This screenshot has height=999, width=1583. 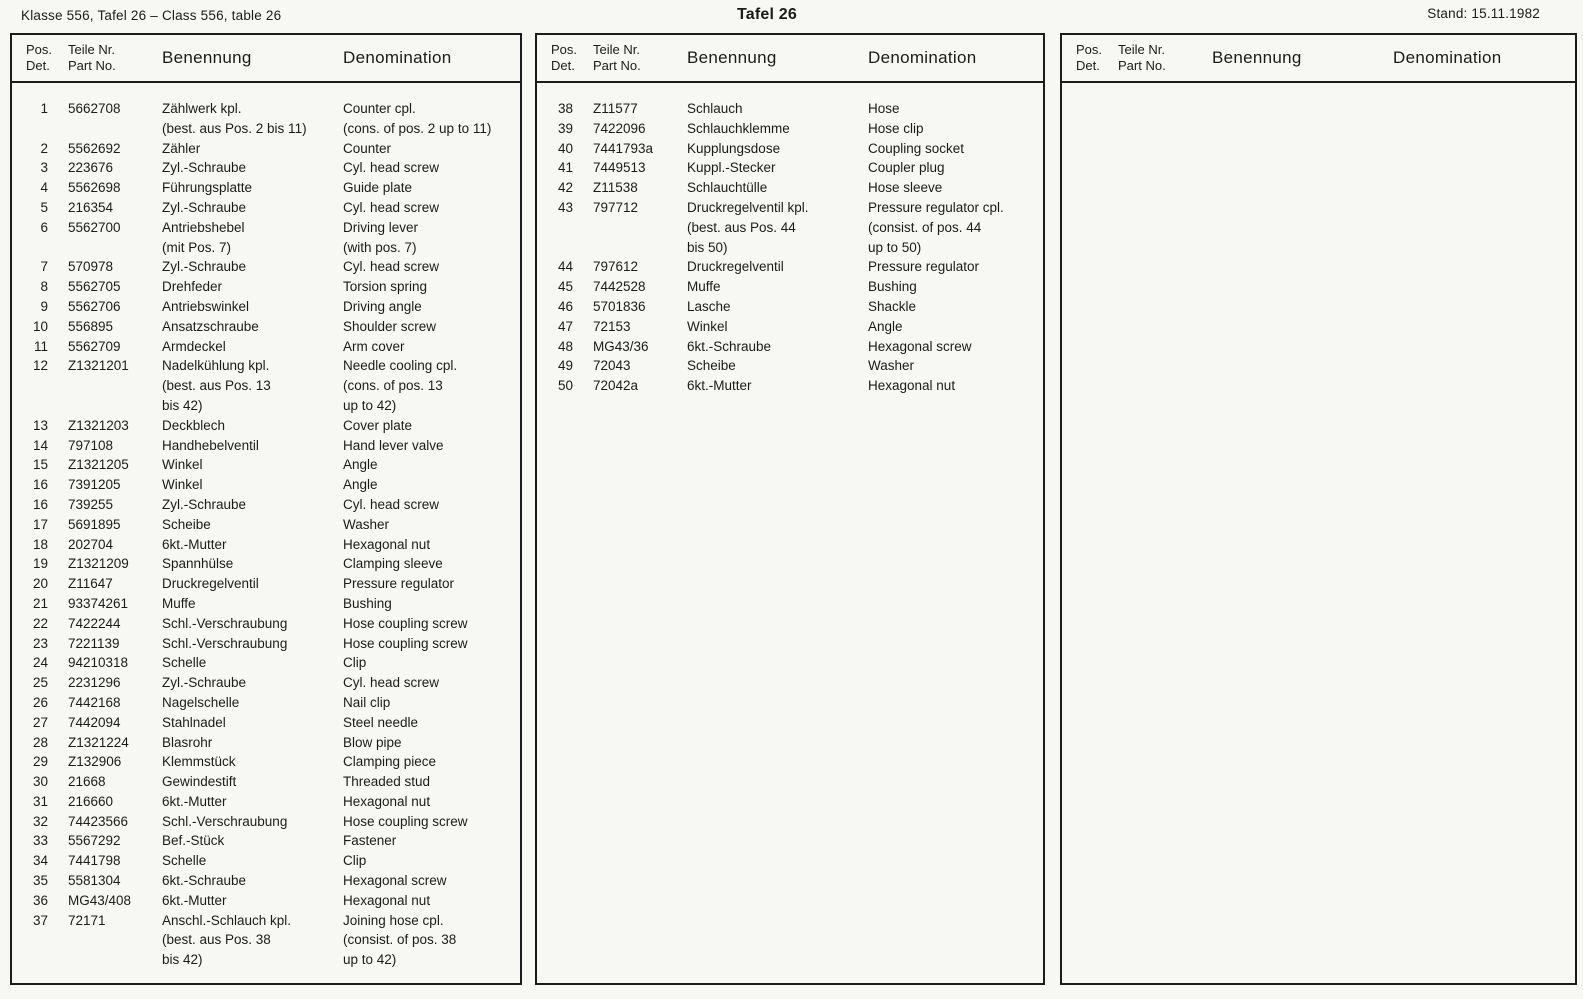 I want to click on row-part-no: 5701836, so click(x=619, y=306).